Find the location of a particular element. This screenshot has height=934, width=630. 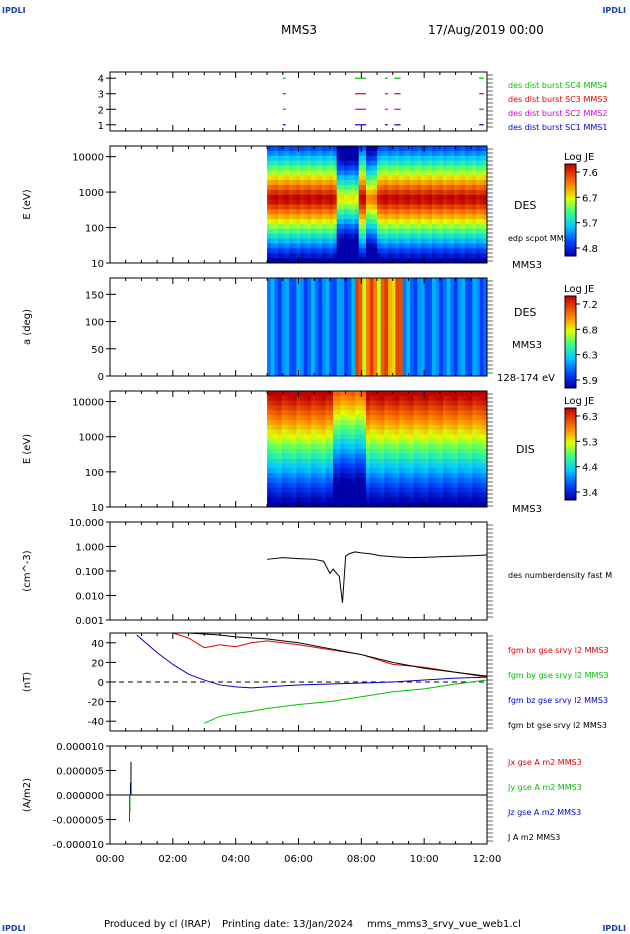

corner-label-tl: IPDLI is located at coordinates (14, 10).